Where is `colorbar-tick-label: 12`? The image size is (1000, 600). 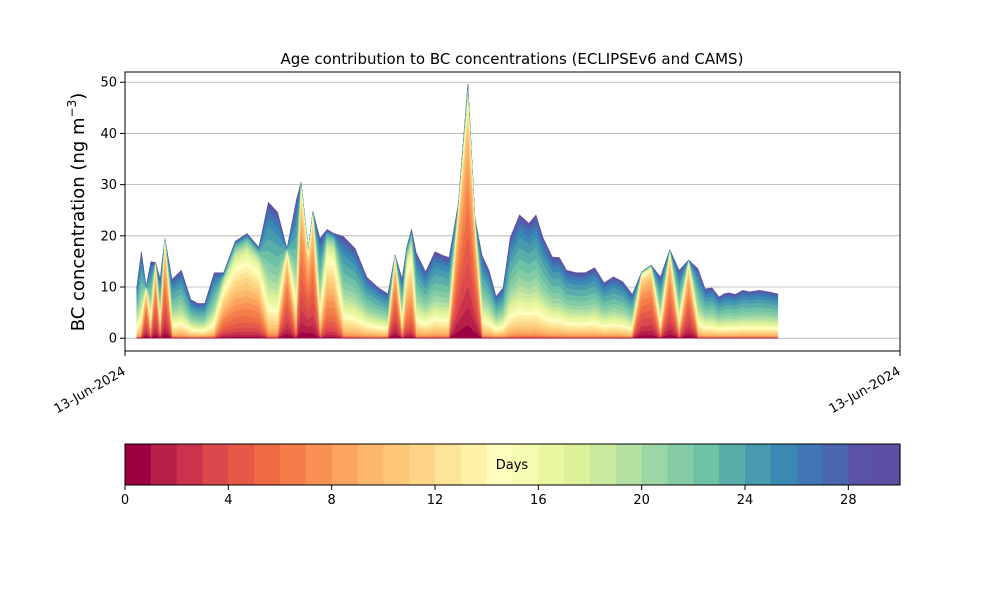 colorbar-tick-label: 12 is located at coordinates (435, 500).